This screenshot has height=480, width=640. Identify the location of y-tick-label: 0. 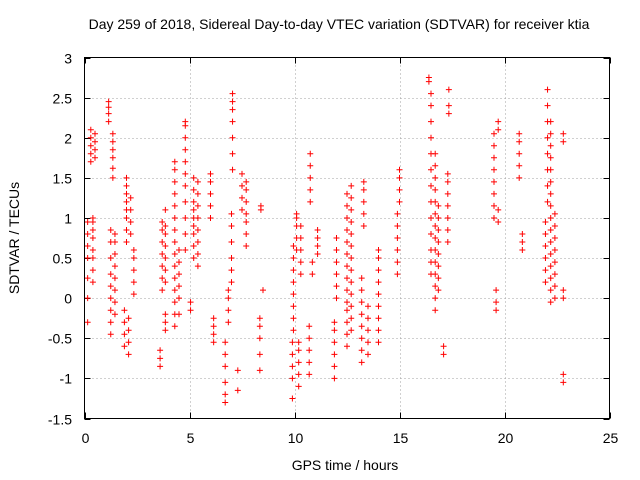
(68, 299).